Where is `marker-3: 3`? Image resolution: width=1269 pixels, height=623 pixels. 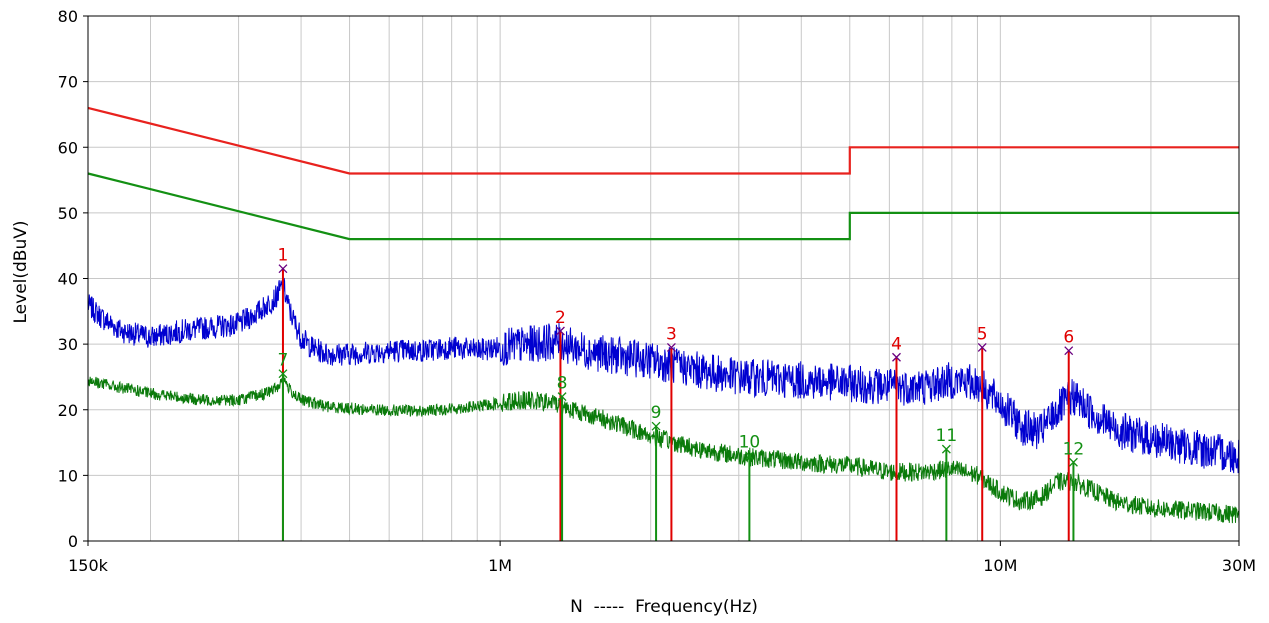
marker-3: 3 is located at coordinates (671, 432).